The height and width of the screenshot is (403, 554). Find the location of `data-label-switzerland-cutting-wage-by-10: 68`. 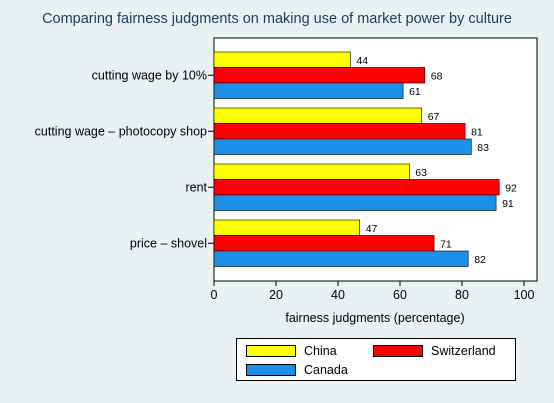

data-label-switzerland-cutting-wage-by-10: 68 is located at coordinates (437, 76).